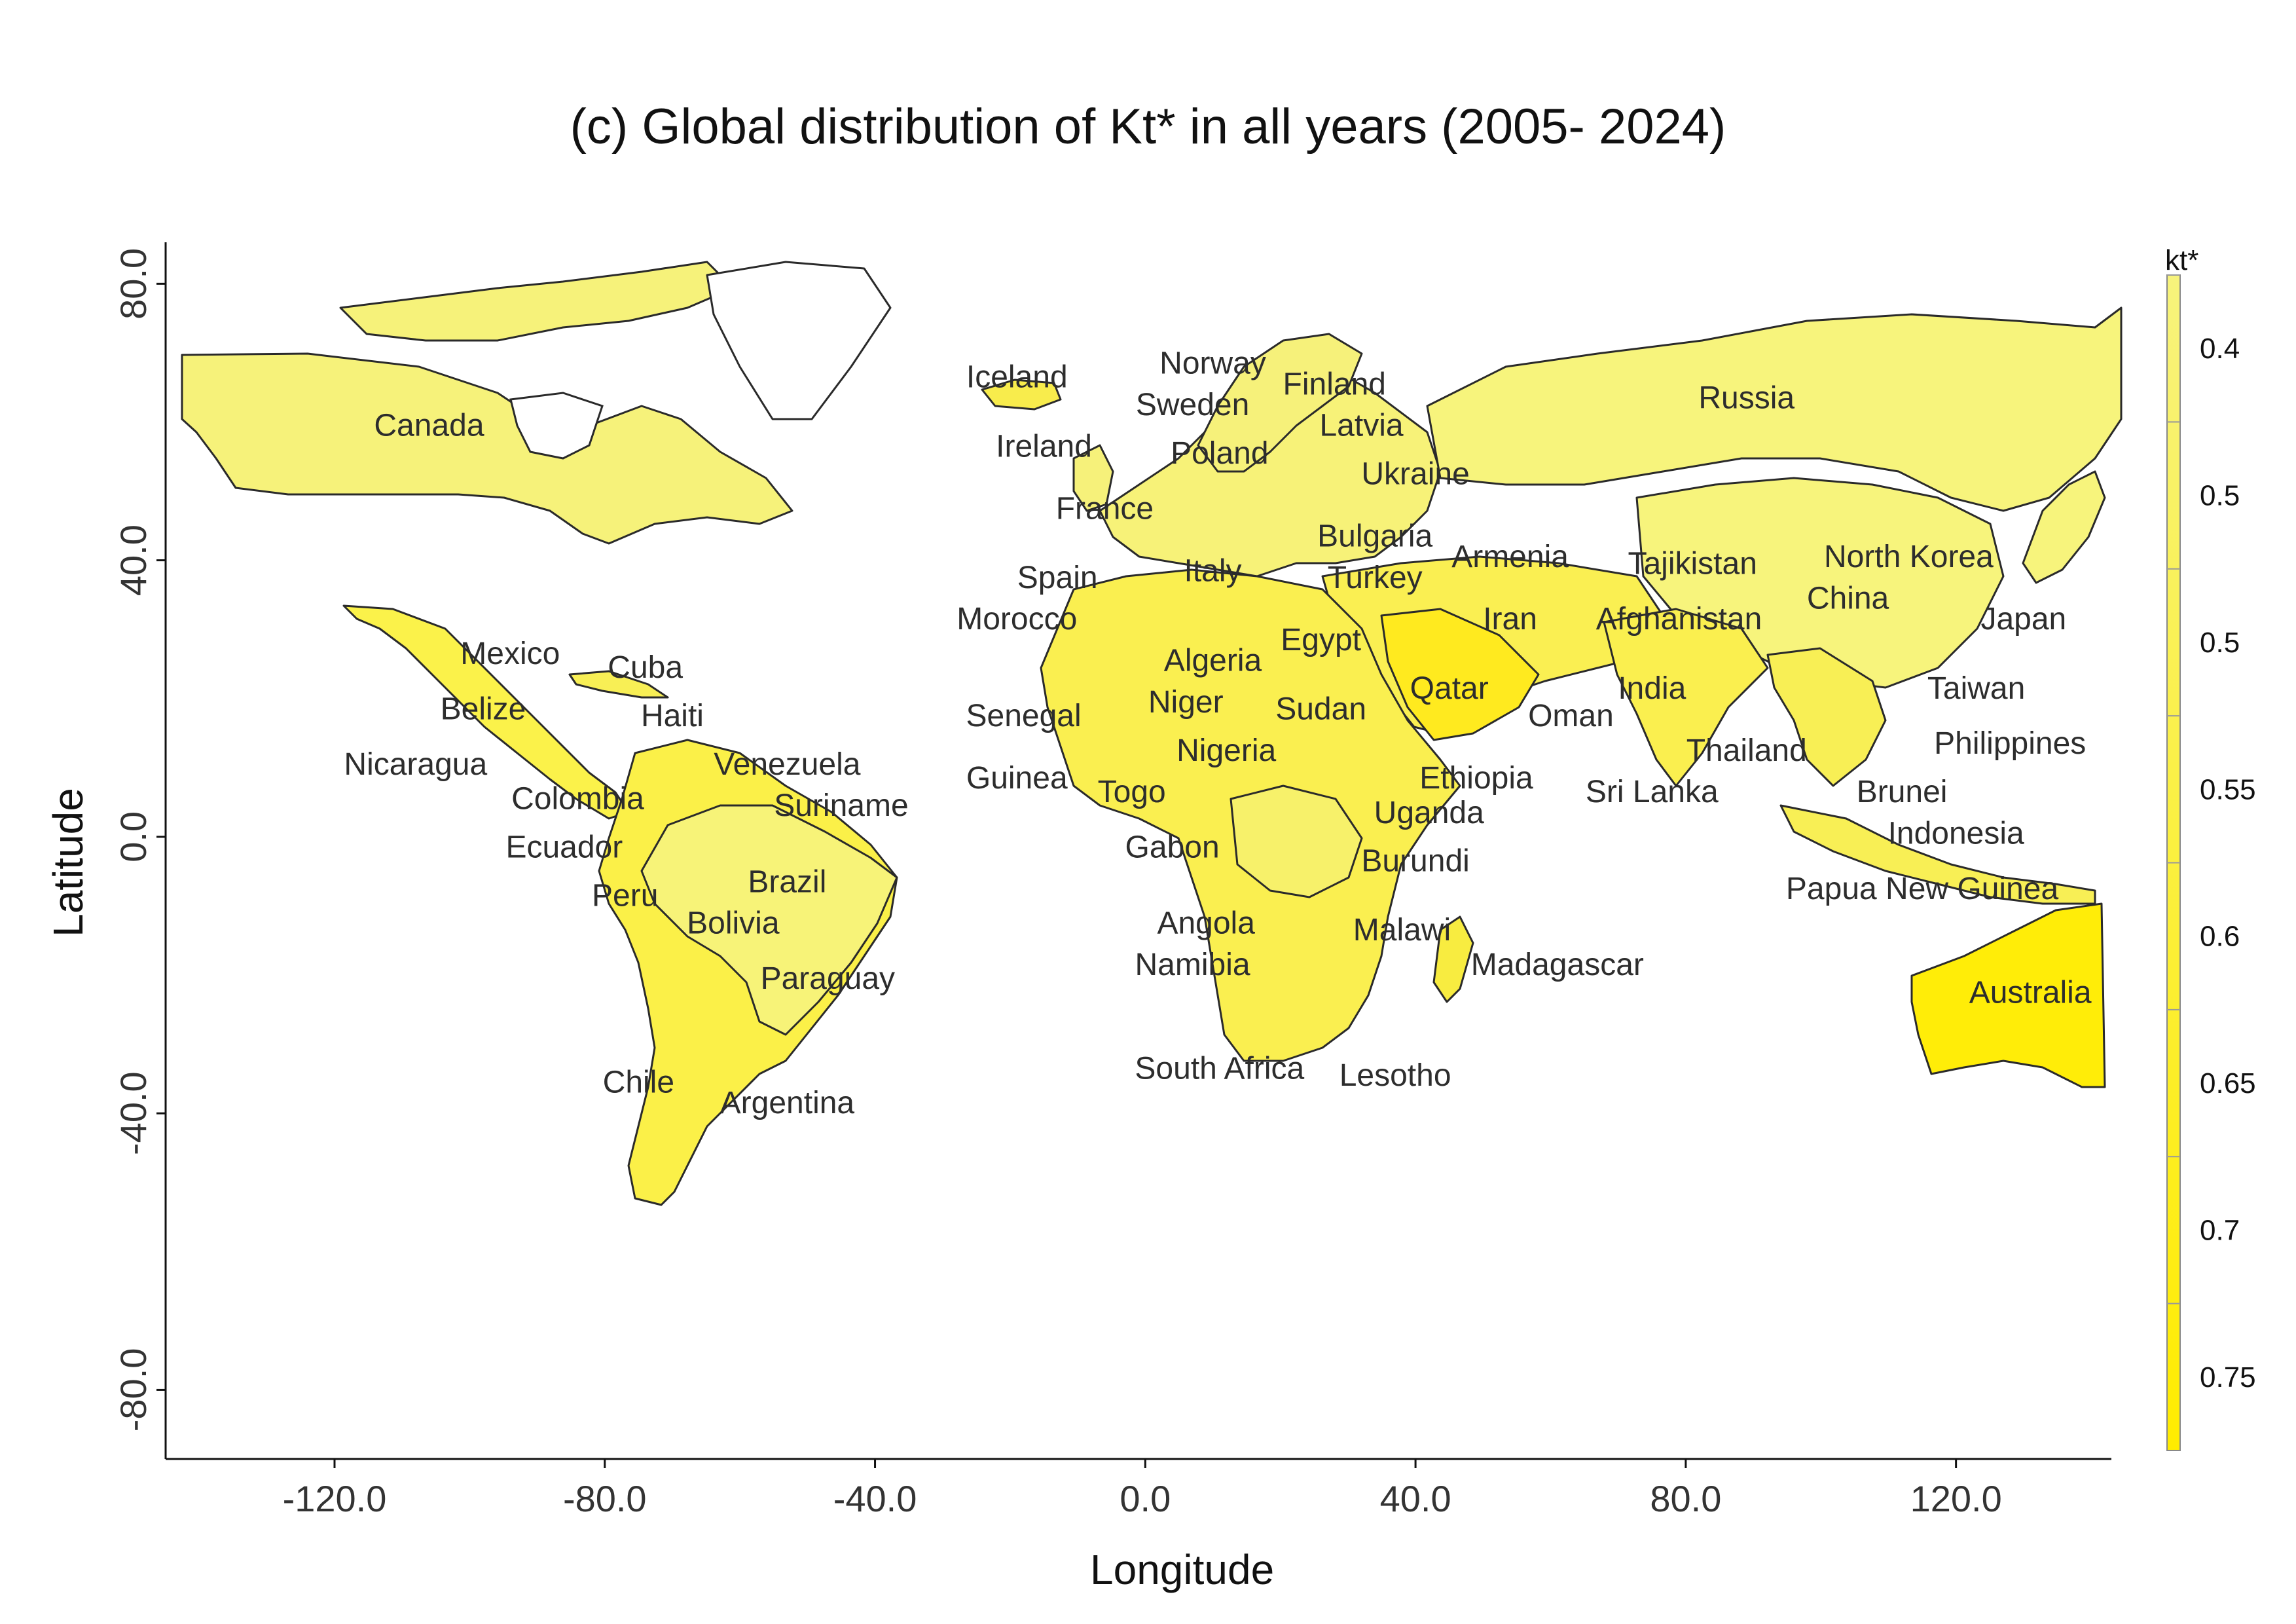  Describe the element at coordinates (2211, 833) in the screenshot. I see `colorbar-ticks: 0.4 0.5 0.5 0.55 0.6 0.65 0.7 0.75` at that location.